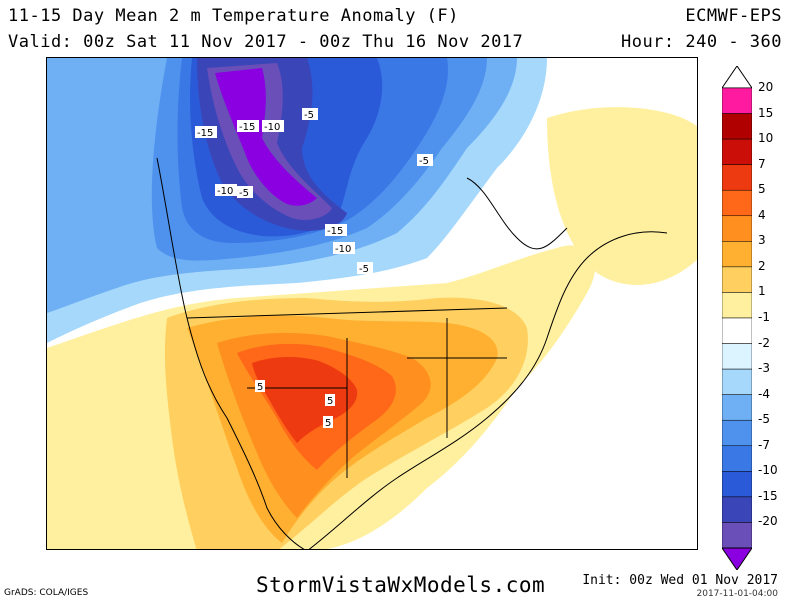 This screenshot has width=800, height=600. I want to click on footer-site-url: StormVistaWxModels.com, so click(401, 585).